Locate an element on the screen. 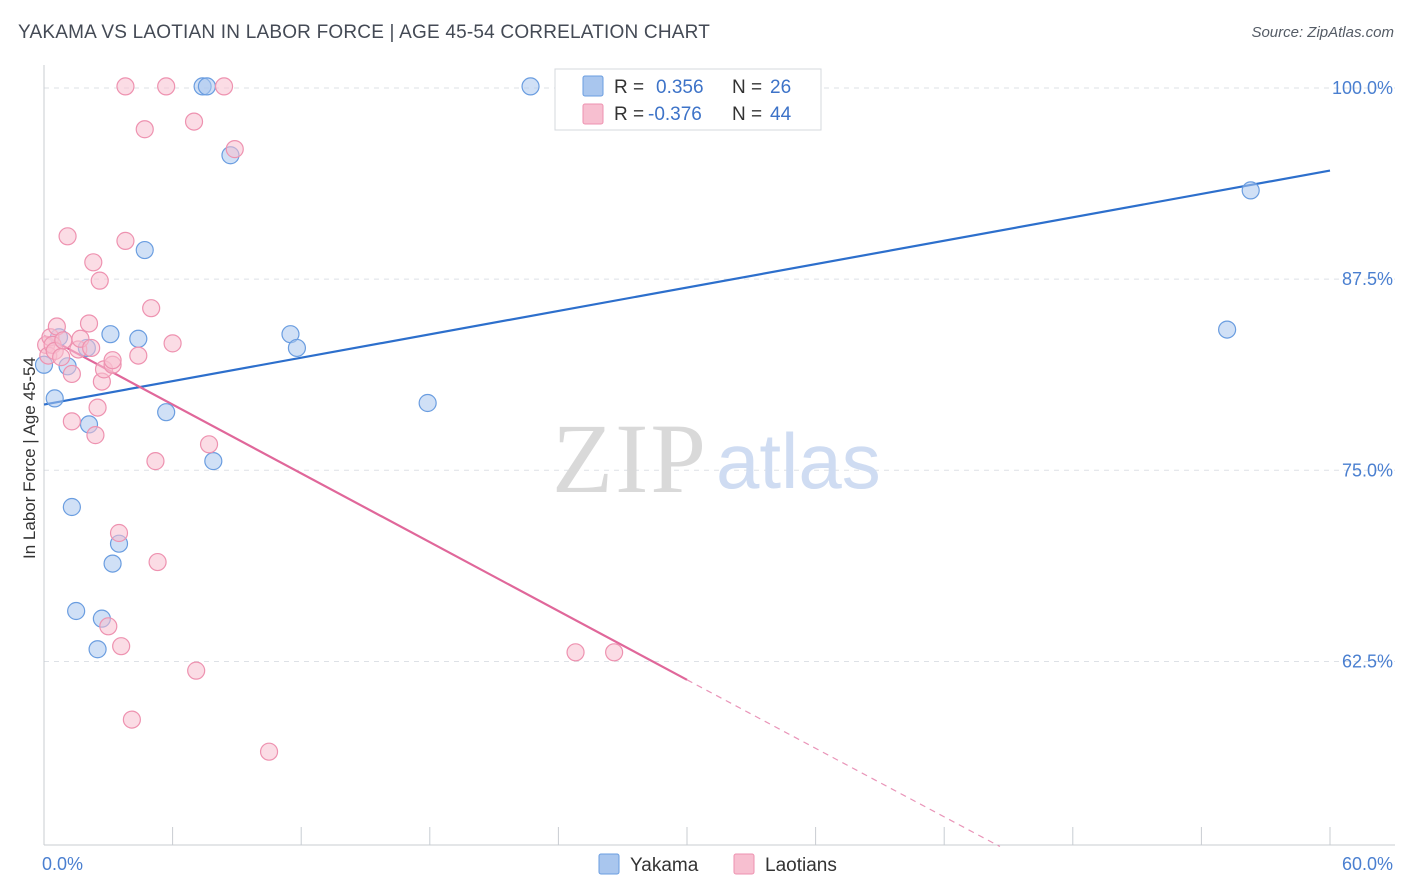 The height and width of the screenshot is (892, 1406). source-credit: Source: ZipAtlas.com is located at coordinates (1322, 32).